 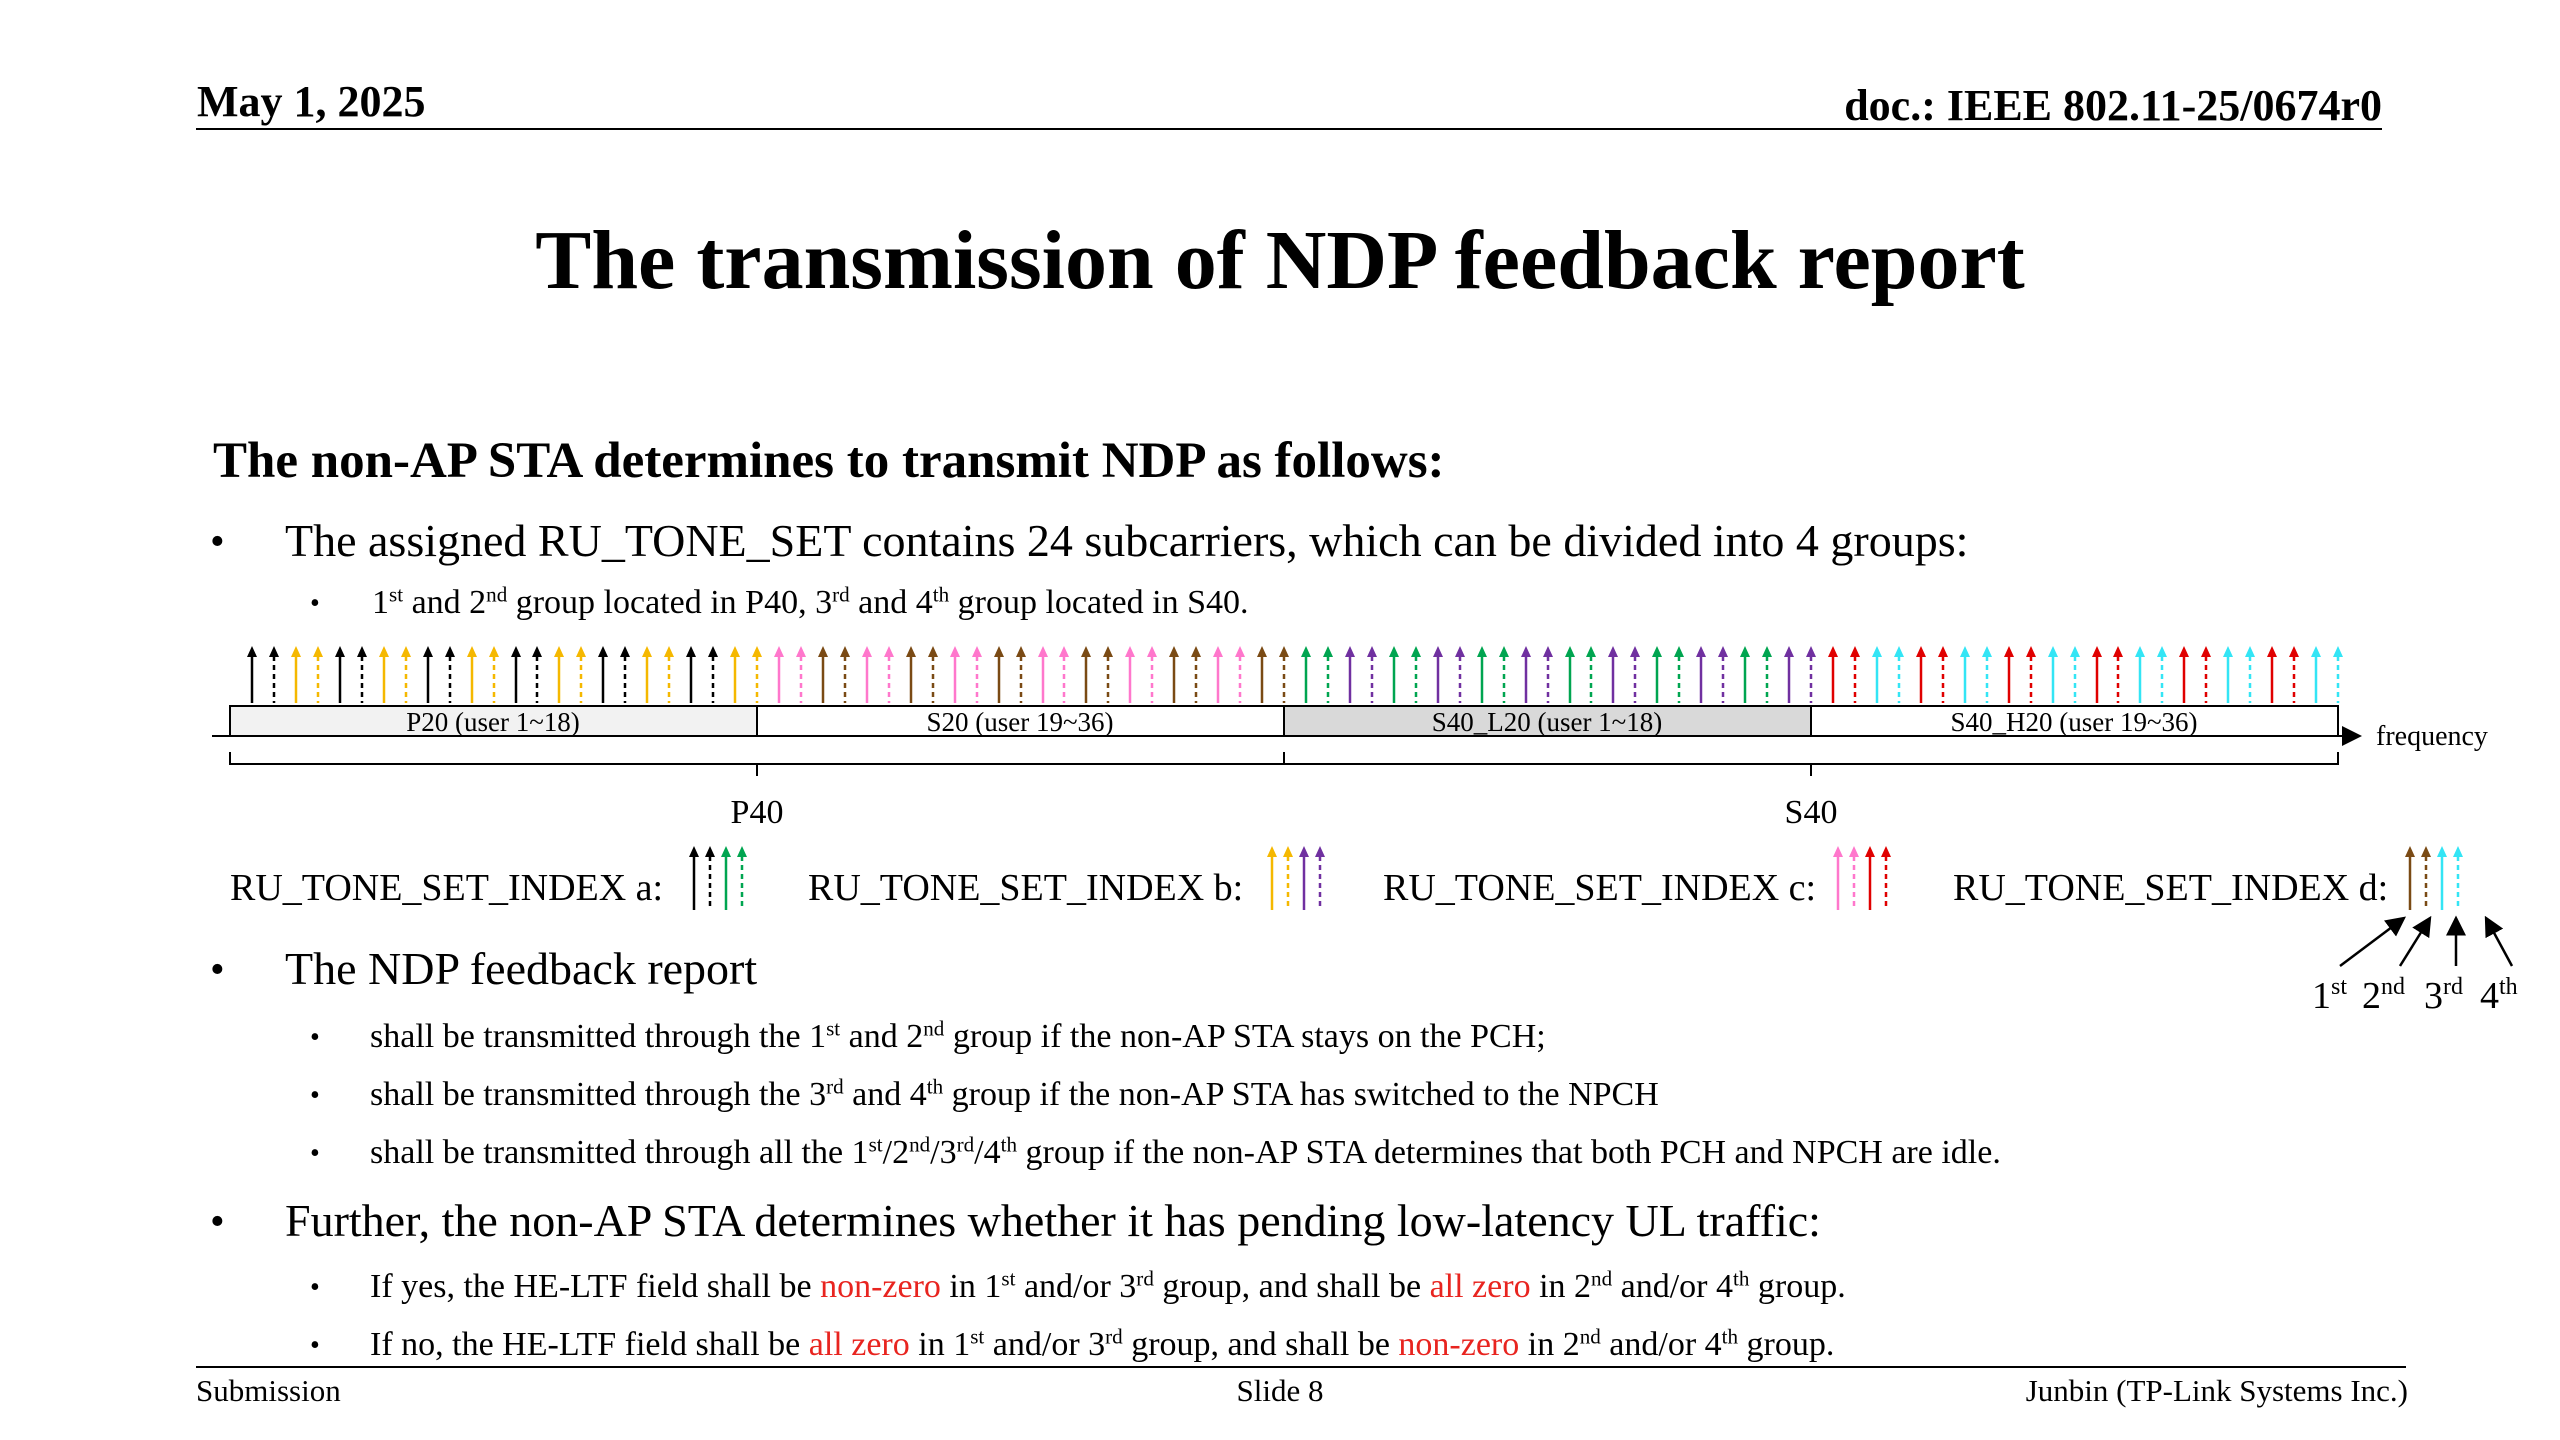 I want to click on channel-label-s20: S20 (user 19~36), so click(x=1019, y=722).